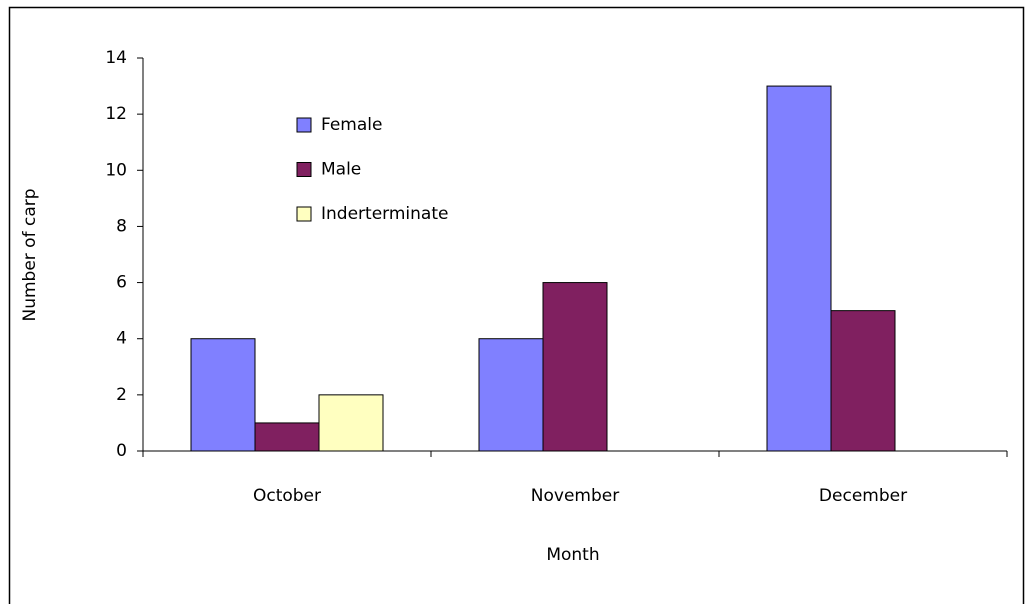 This screenshot has width=1033, height=604. Describe the element at coordinates (287, 496) in the screenshot. I see `x-tick-label: October` at that location.